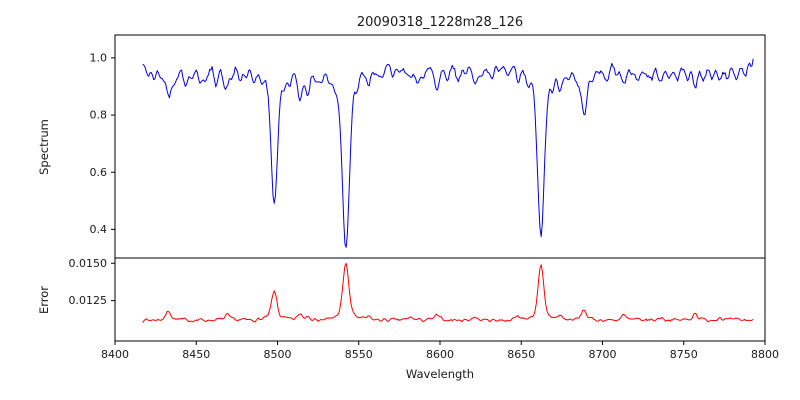 This screenshot has height=400, width=800. Describe the element at coordinates (603, 354) in the screenshot. I see `x-tick-label: 8700` at that location.